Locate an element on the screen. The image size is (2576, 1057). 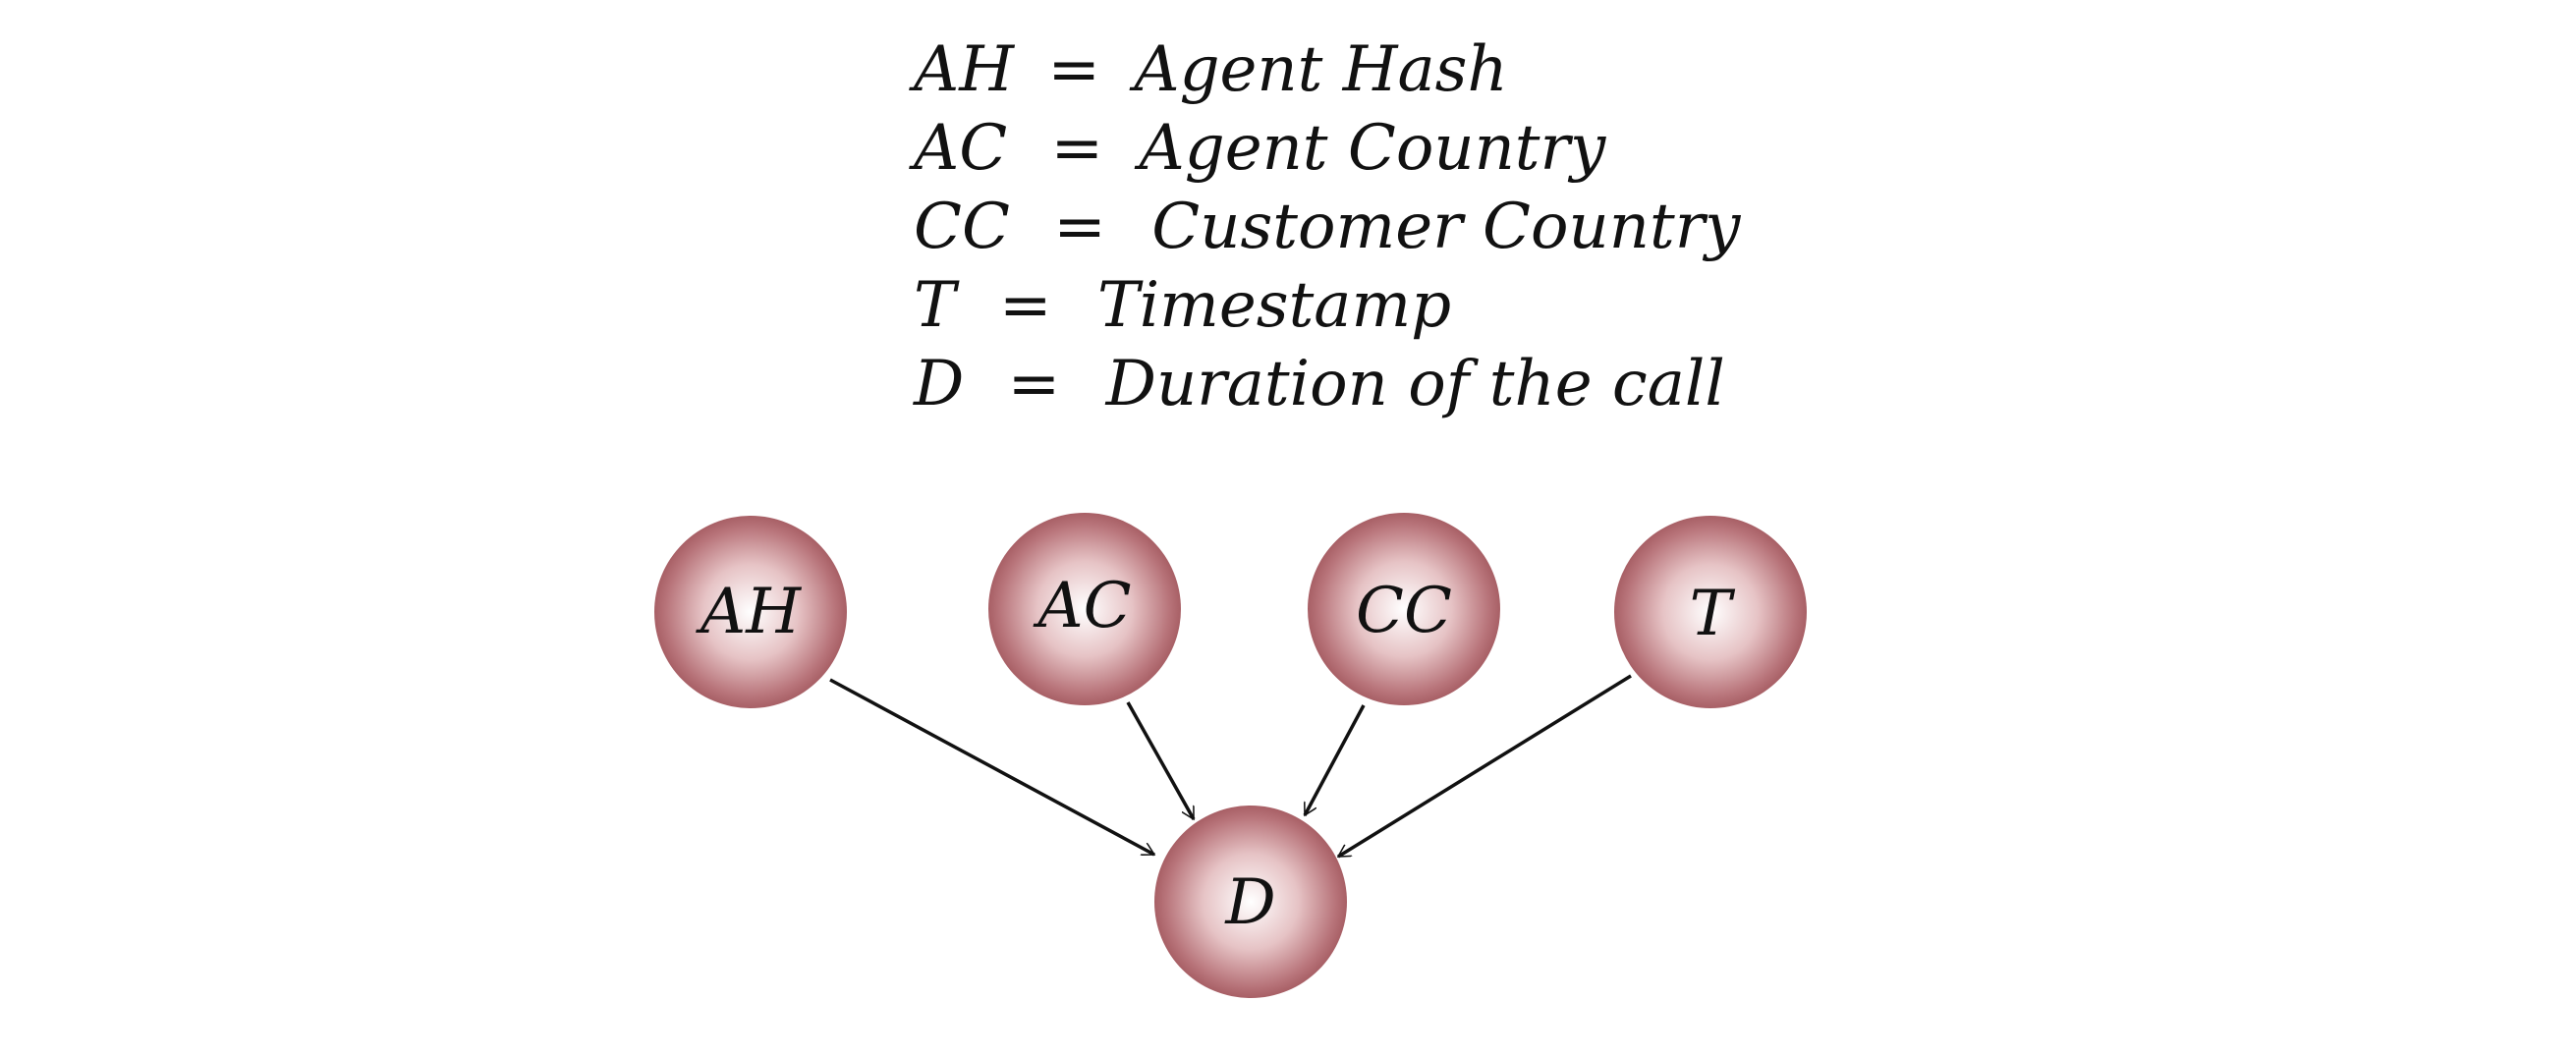
node-cc: CC is located at coordinates (1404, 609).